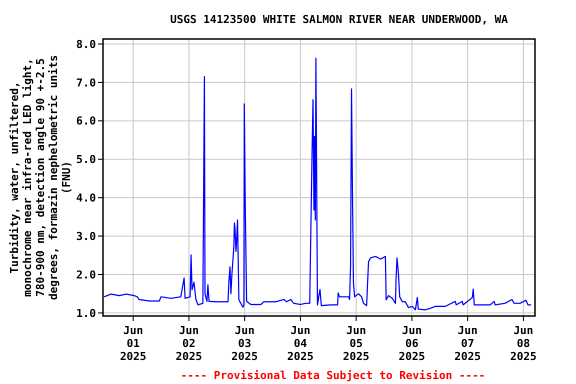  What do you see at coordinates (86, 83) in the screenshot?
I see `y-tick-label: 7.0` at bounding box center [86, 83].